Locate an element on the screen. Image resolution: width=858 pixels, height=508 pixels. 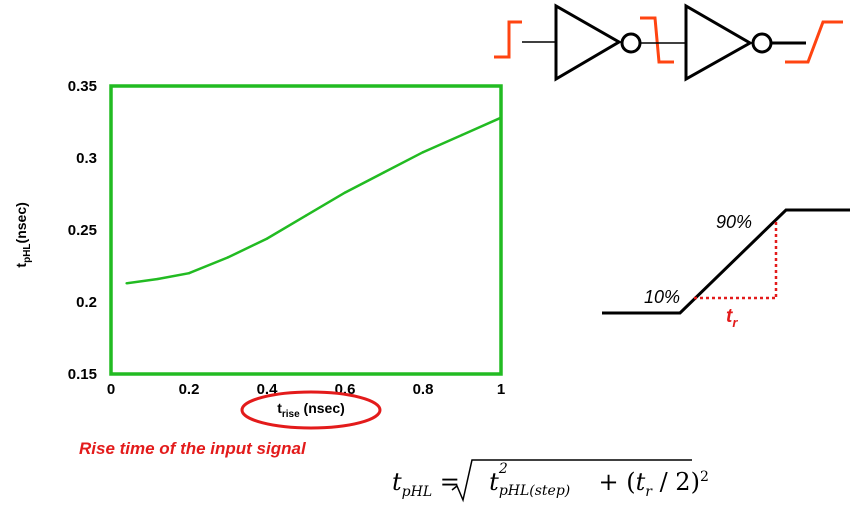
y-tick-label: 0.35 is located at coordinates (82, 86).